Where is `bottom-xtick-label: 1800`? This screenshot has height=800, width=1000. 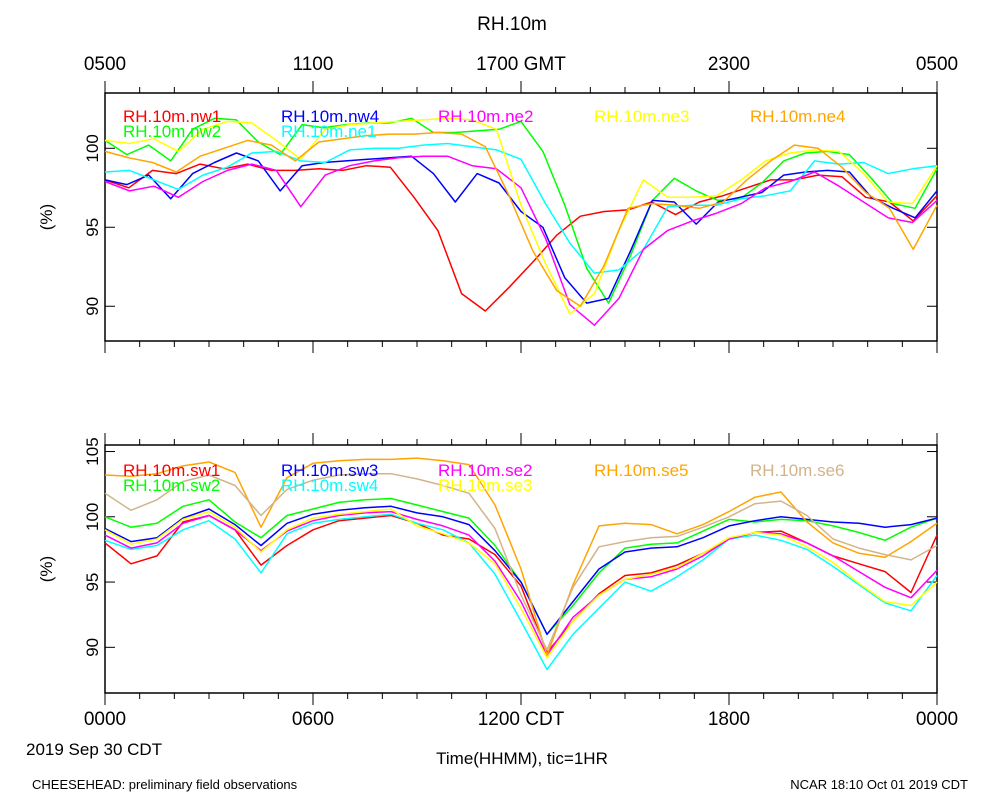 bottom-xtick-label: 1800 is located at coordinates (729, 719).